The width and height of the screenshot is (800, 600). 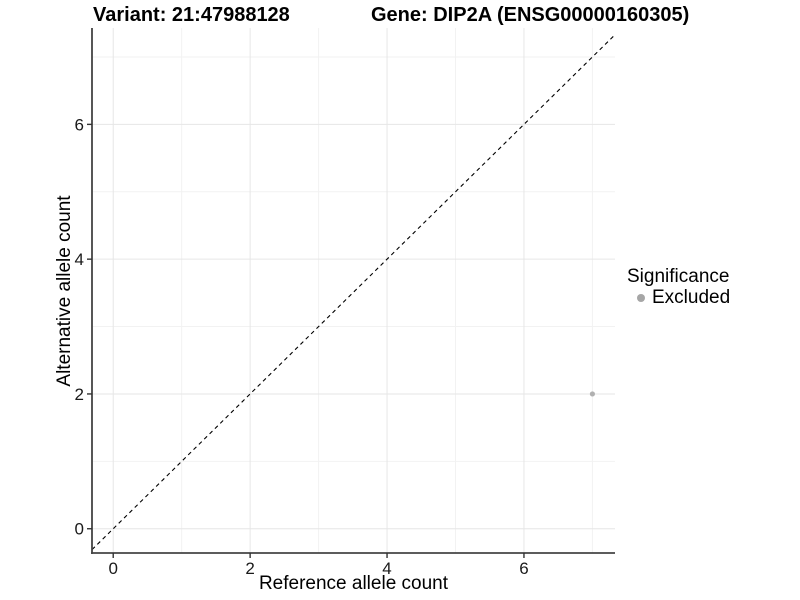 What do you see at coordinates (691, 297) in the screenshot?
I see `legend-item-label: Excluded` at bounding box center [691, 297].